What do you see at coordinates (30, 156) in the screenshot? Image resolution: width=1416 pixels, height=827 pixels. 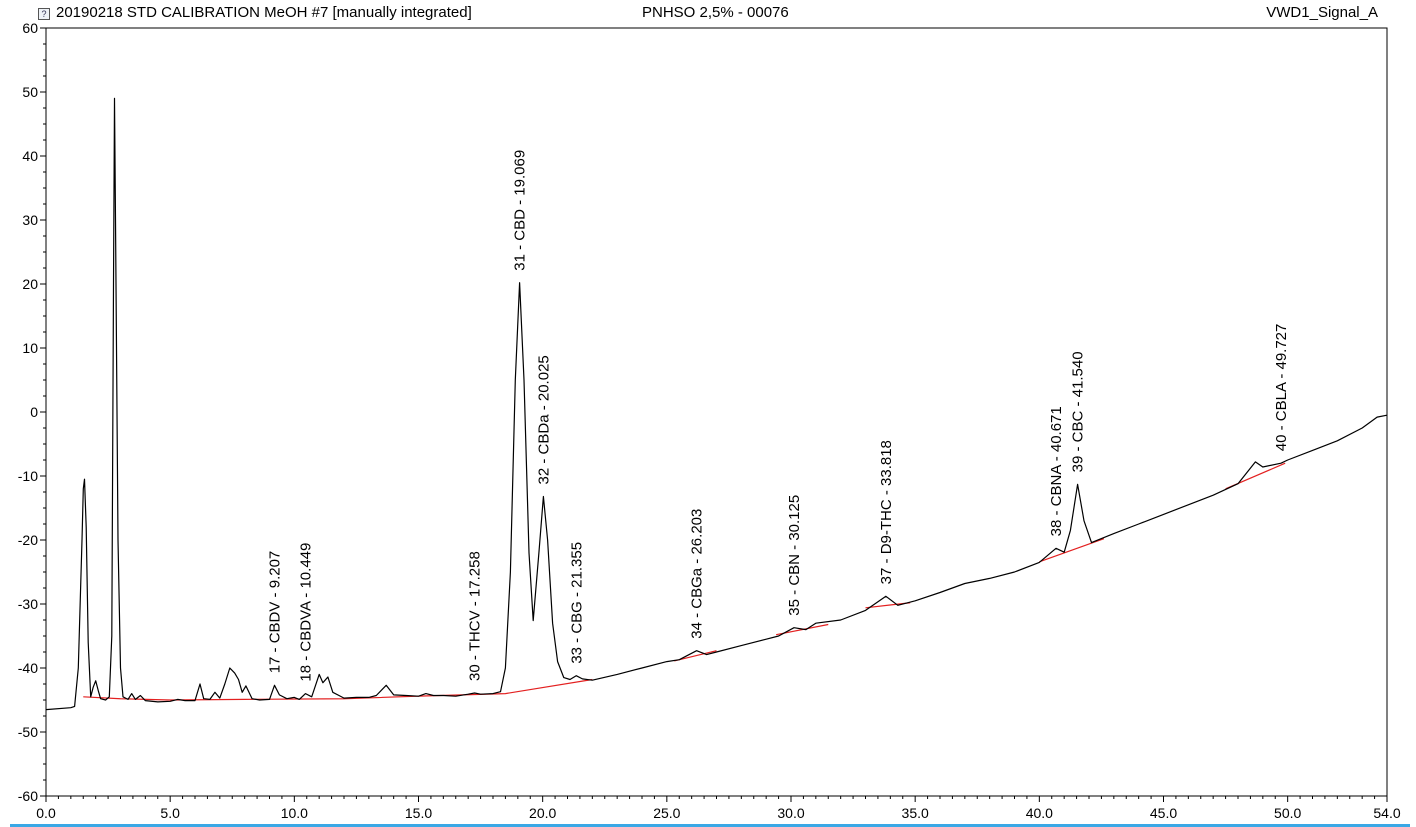 I see `y-tick-label: 40` at bounding box center [30, 156].